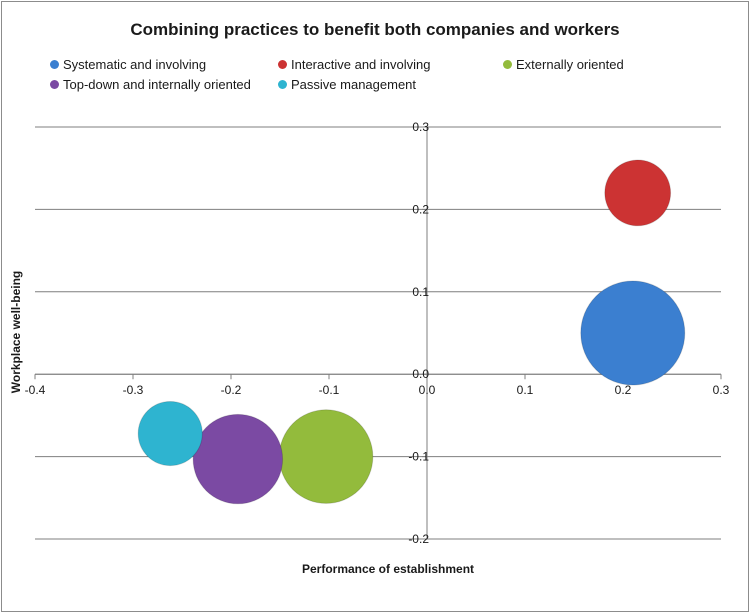  Describe the element at coordinates (721, 390) in the screenshot. I see `x-tick-label: 0.3` at that location.